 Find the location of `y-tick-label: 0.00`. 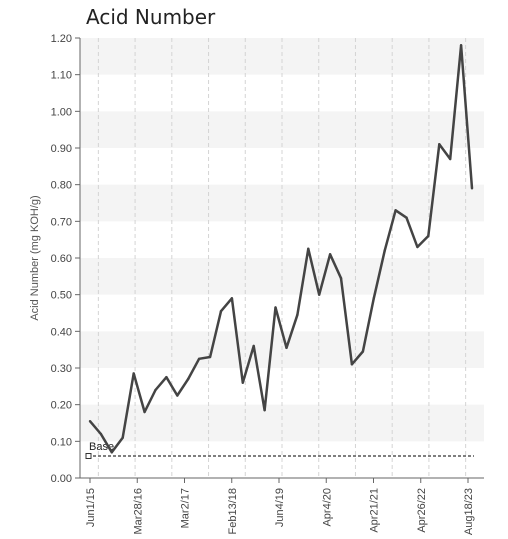

y-tick-label: 0.00 is located at coordinates (61, 479).